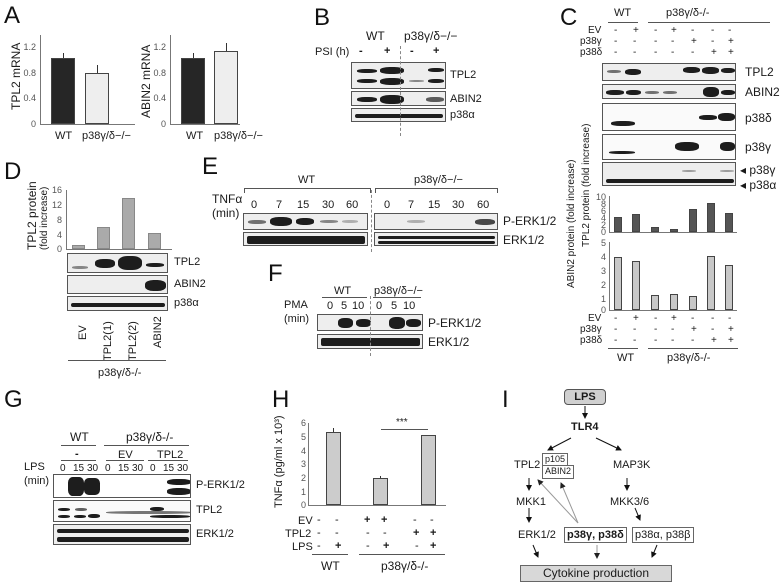  Describe the element at coordinates (117, 303) in the screenshot. I see `d-blot-p38a` at that location.